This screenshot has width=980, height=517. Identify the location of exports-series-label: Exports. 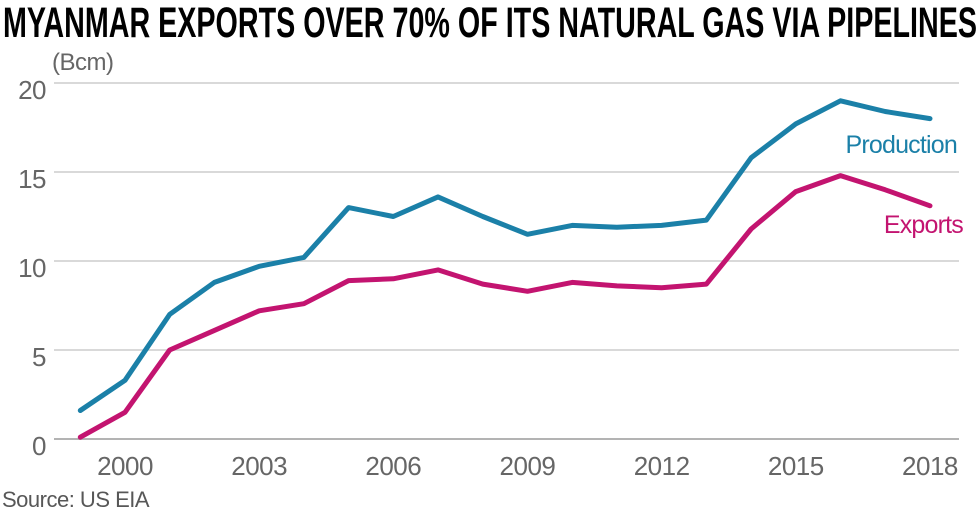
(923, 225).